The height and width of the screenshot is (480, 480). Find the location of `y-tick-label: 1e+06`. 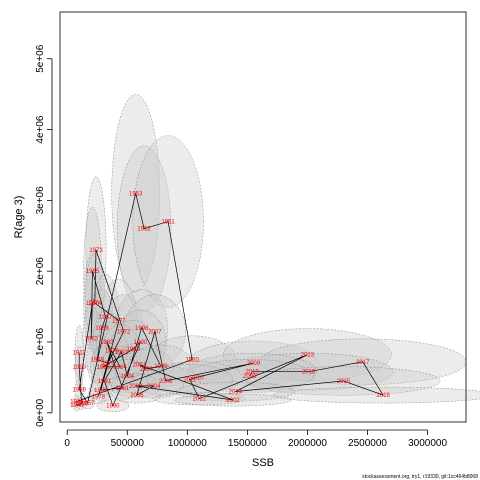

y-tick-label: 1e+06 is located at coordinates (40, 342).